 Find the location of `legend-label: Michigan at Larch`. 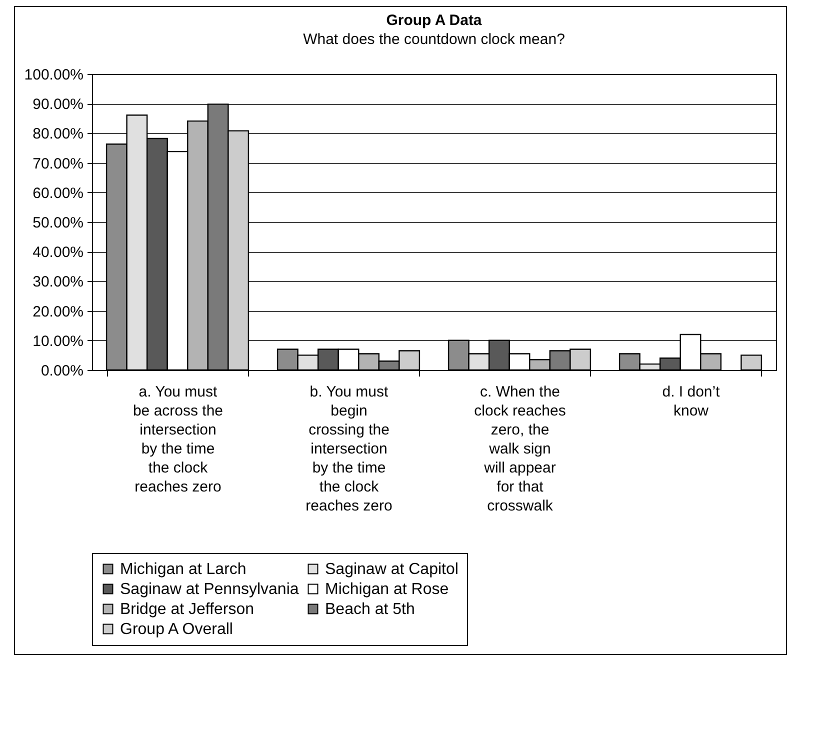

legend-label: Michigan at Larch is located at coordinates (183, 569).